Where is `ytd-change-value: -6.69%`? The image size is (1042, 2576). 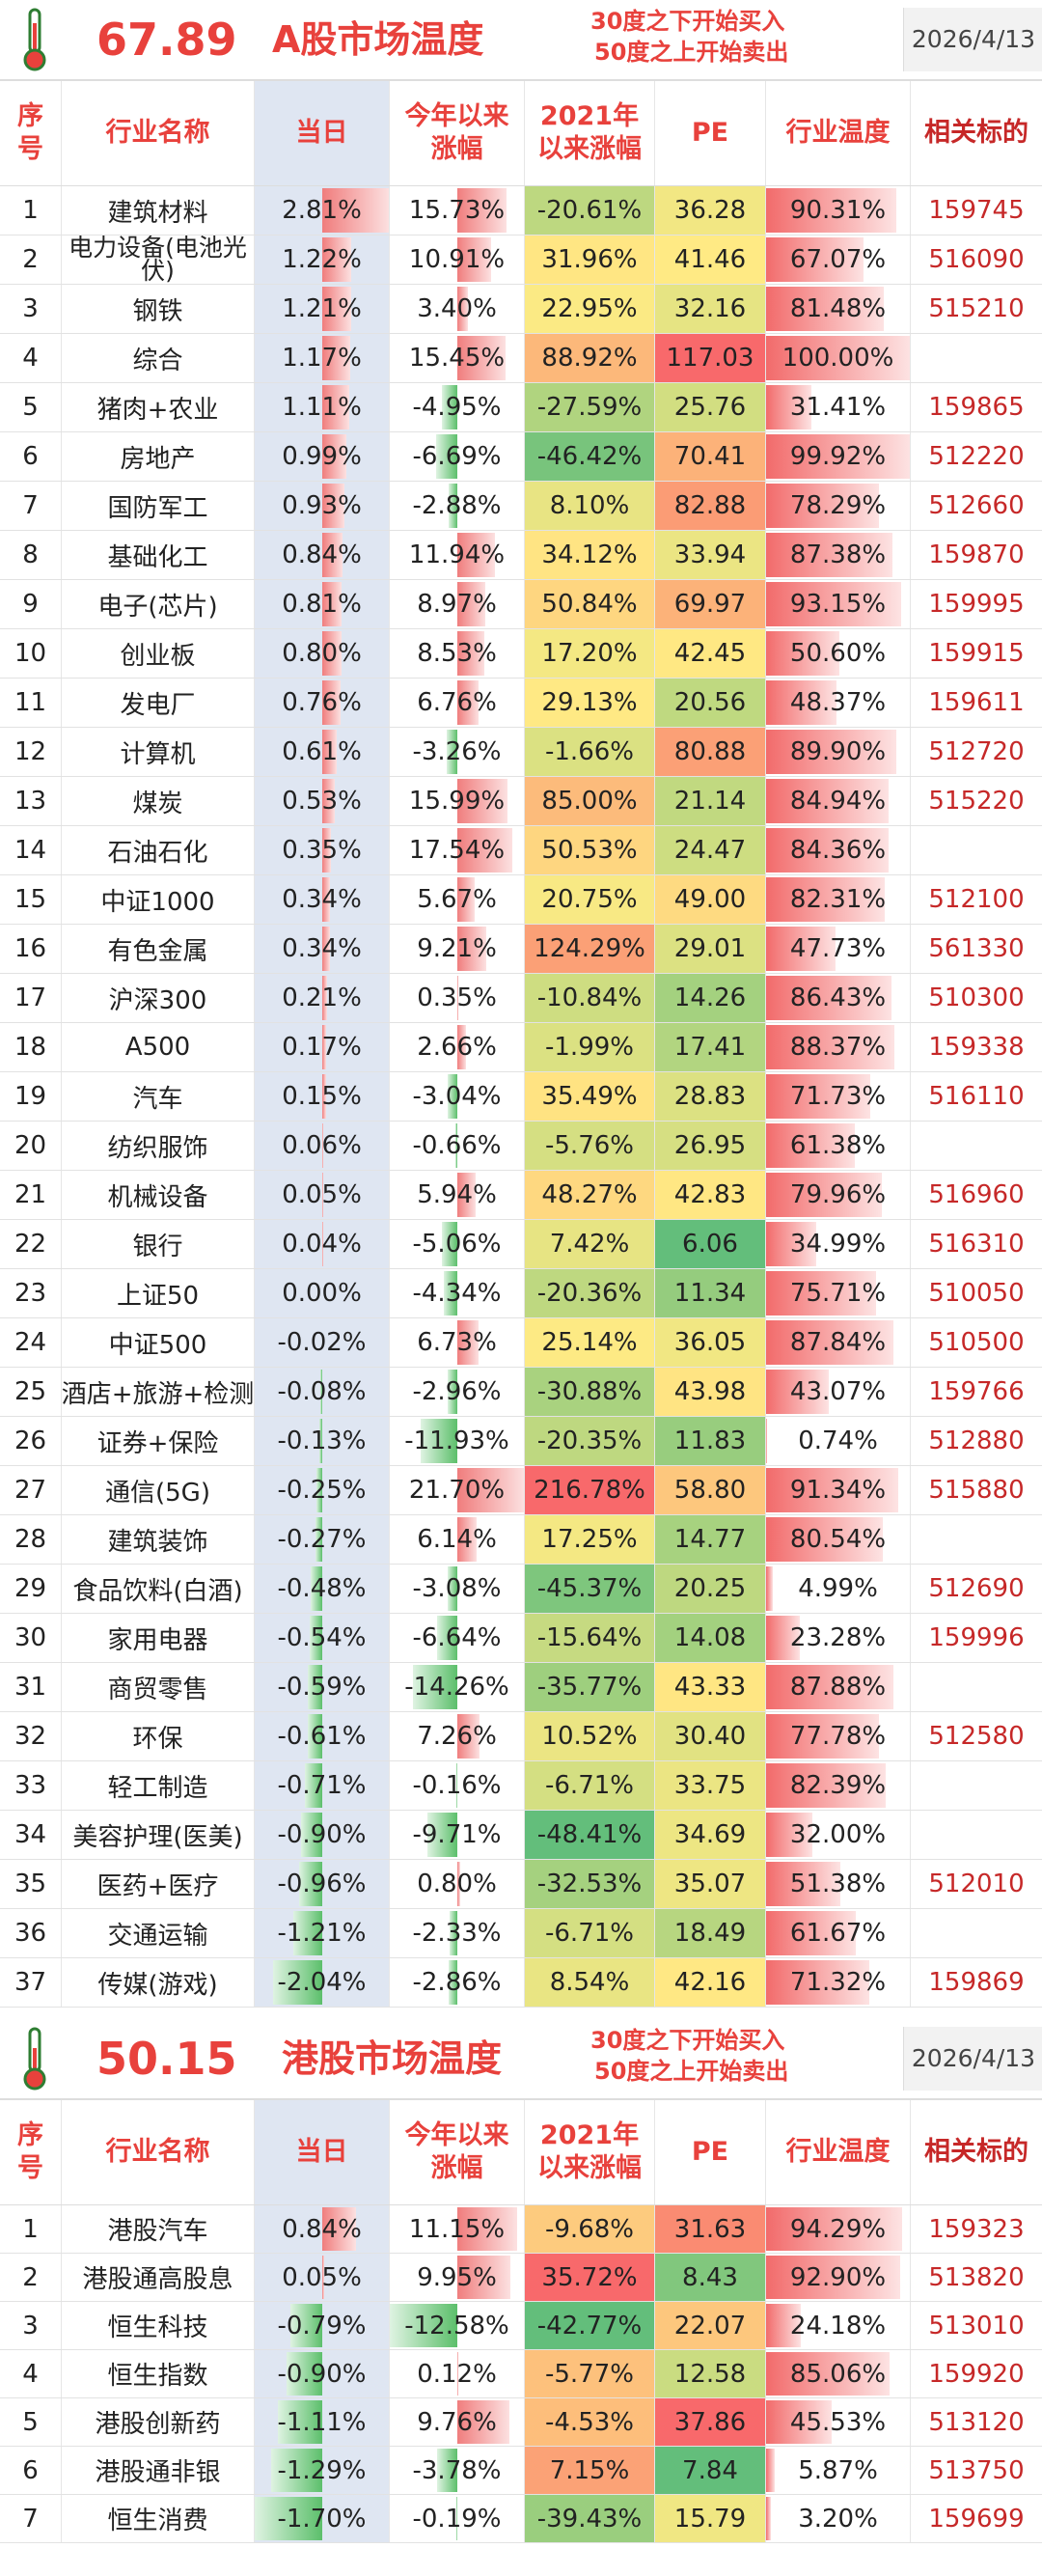
ytd-change-value: -6.69% is located at coordinates (457, 456).